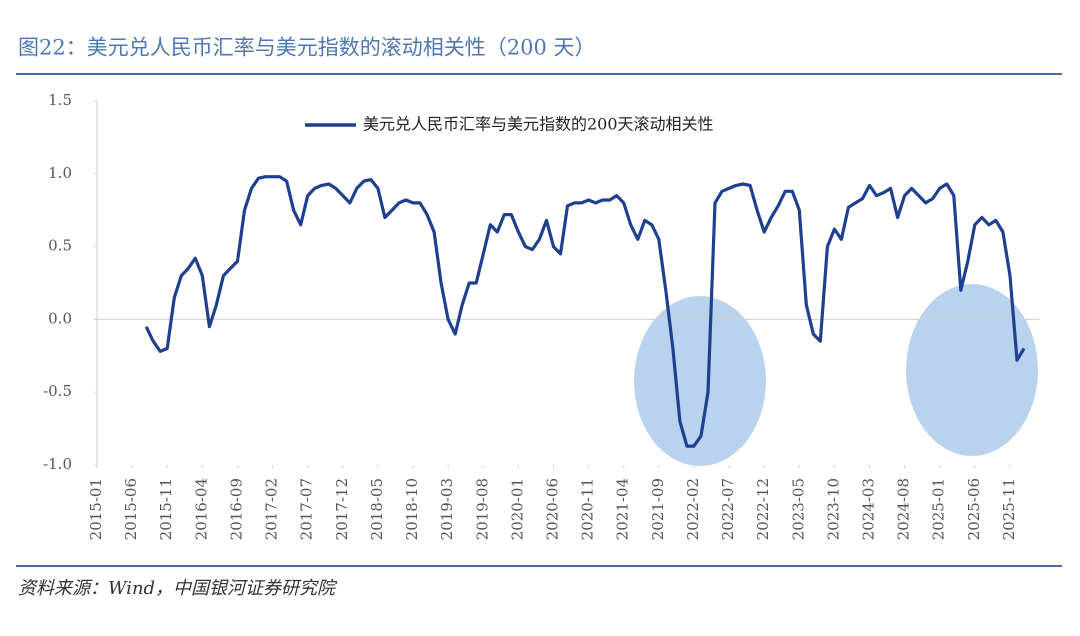 Image resolution: width=1080 pixels, height=636 pixels. What do you see at coordinates (60, 173) in the screenshot?
I see `y-tick-label: 1.0` at bounding box center [60, 173].